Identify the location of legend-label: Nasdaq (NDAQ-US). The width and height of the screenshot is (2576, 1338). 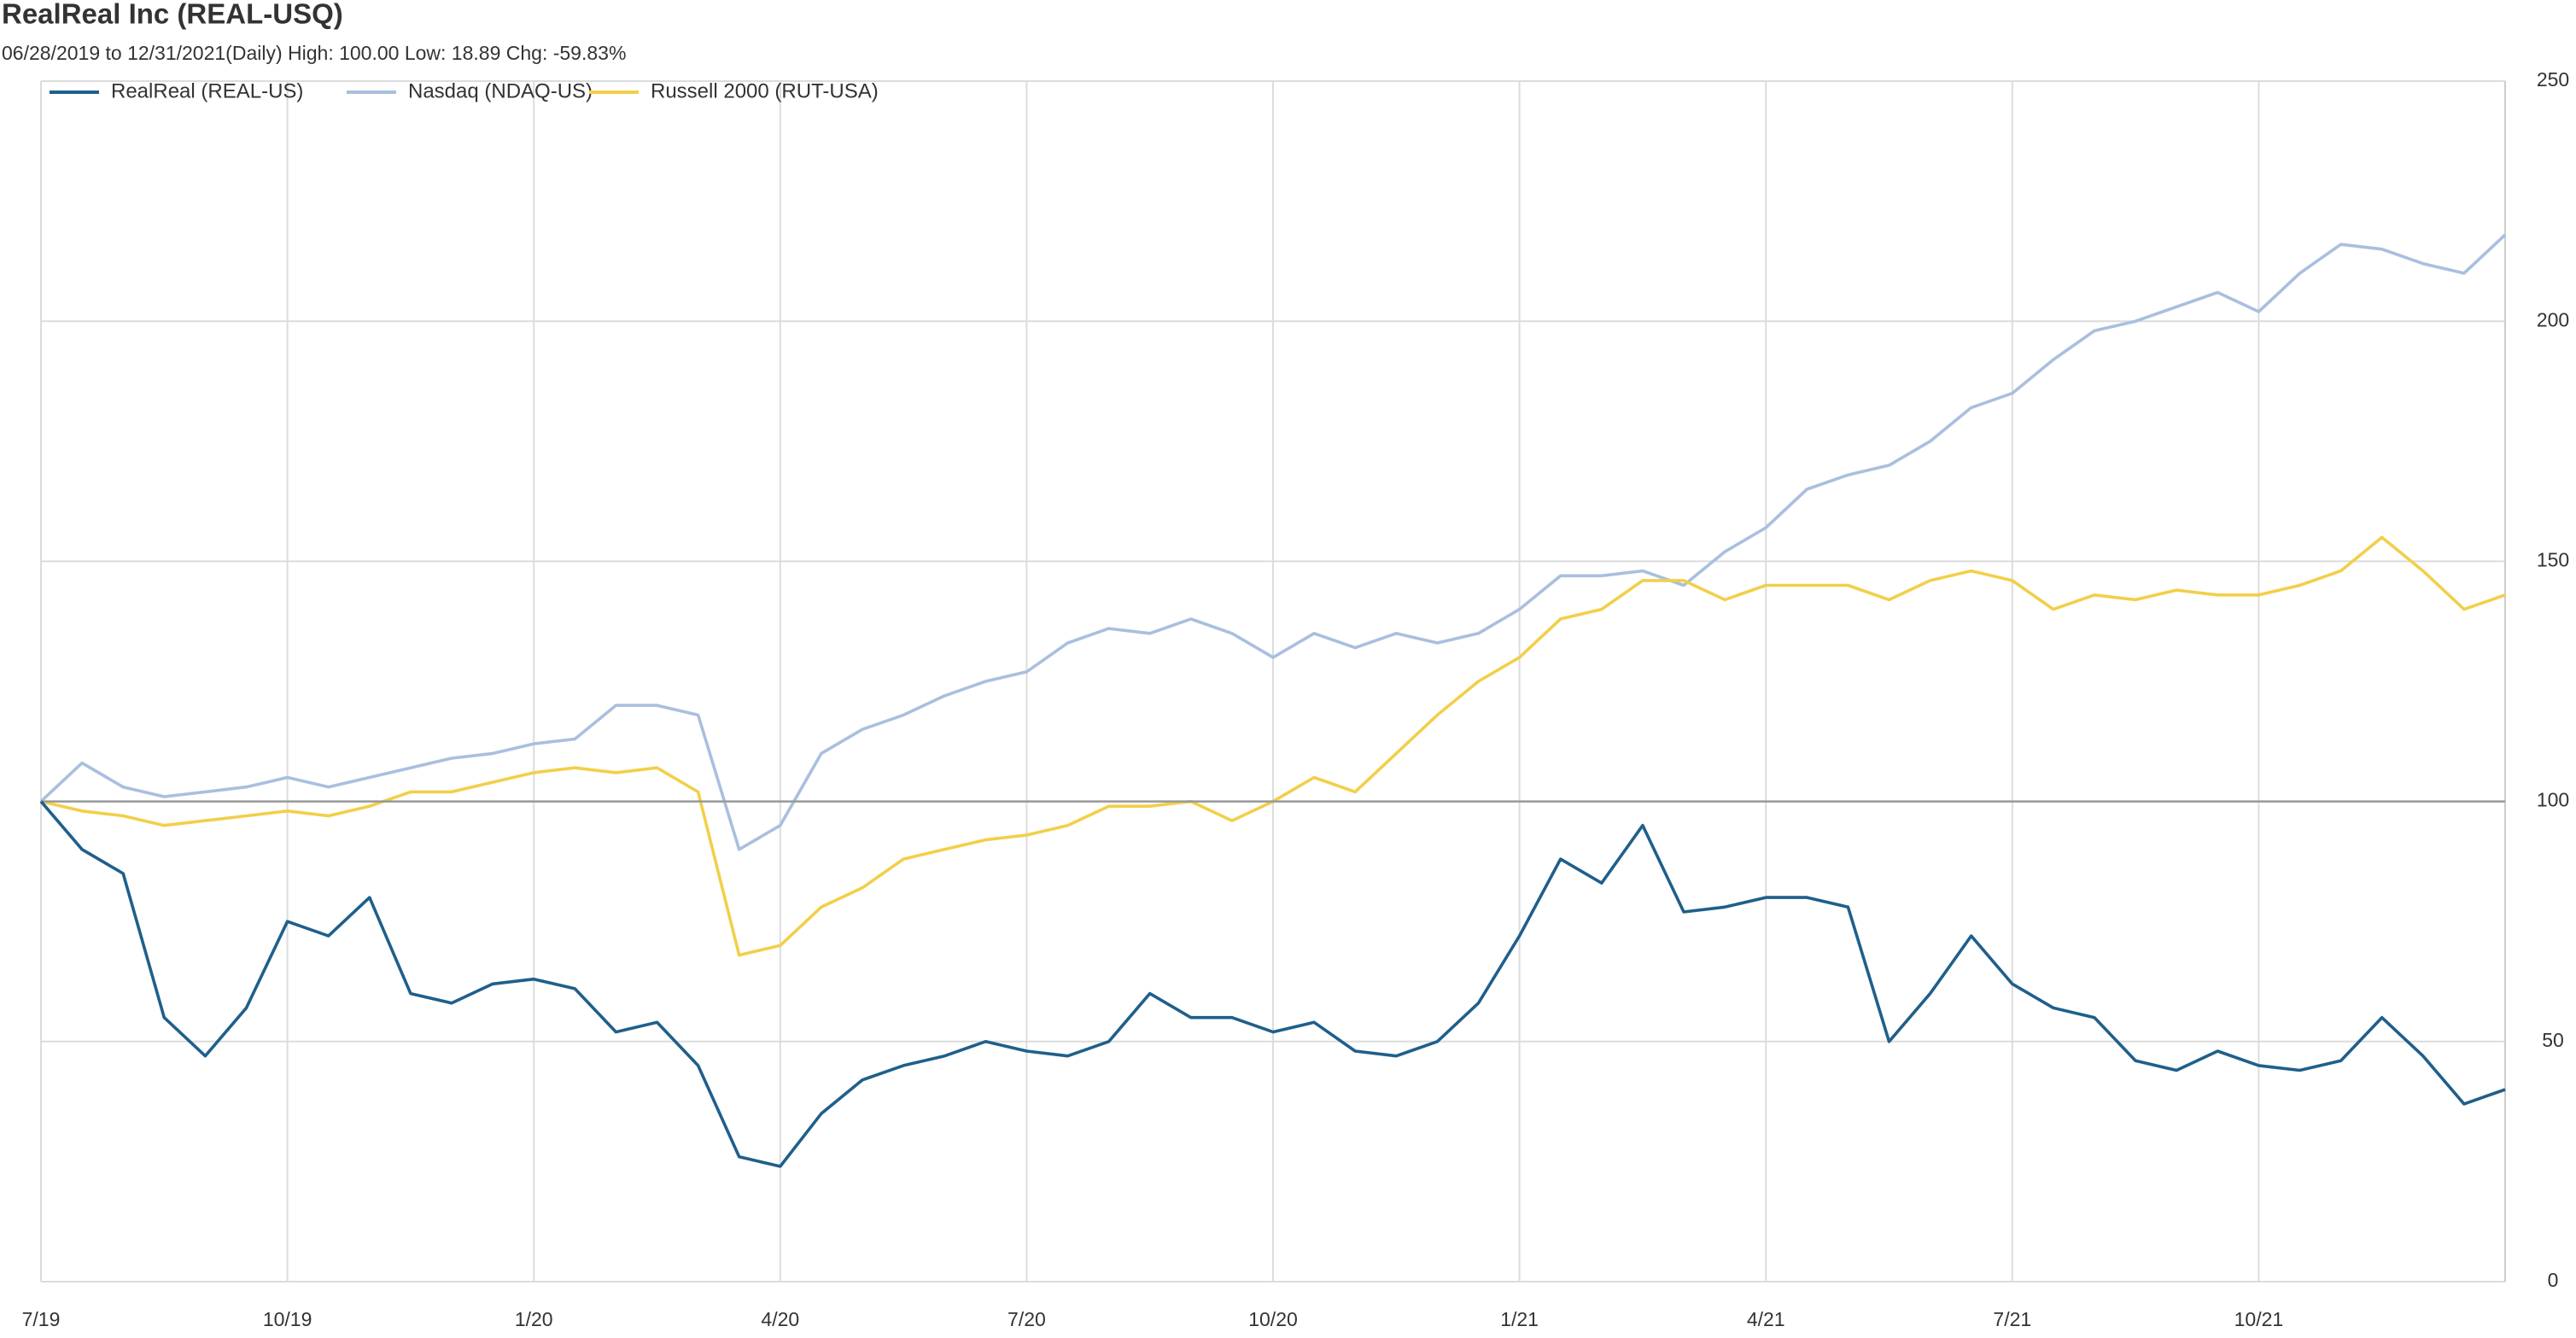
(500, 91).